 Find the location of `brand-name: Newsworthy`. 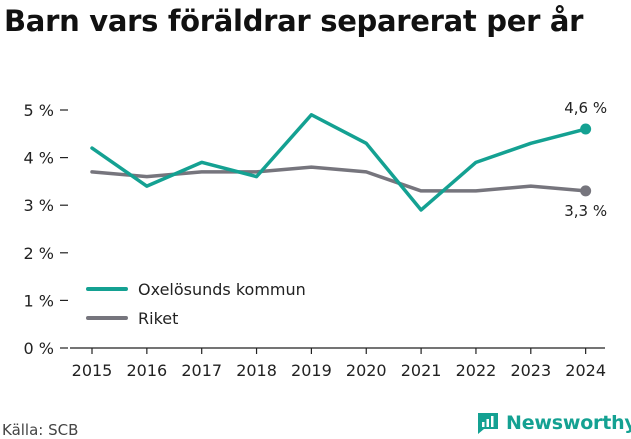

brand-name: Newsworthy is located at coordinates (568, 423).